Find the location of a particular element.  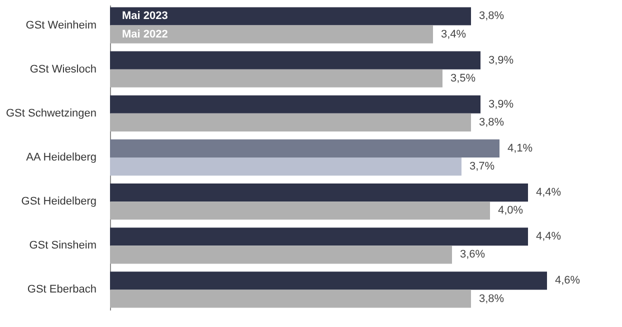

y-tick-label: GSt Sinsheim is located at coordinates (62, 246).